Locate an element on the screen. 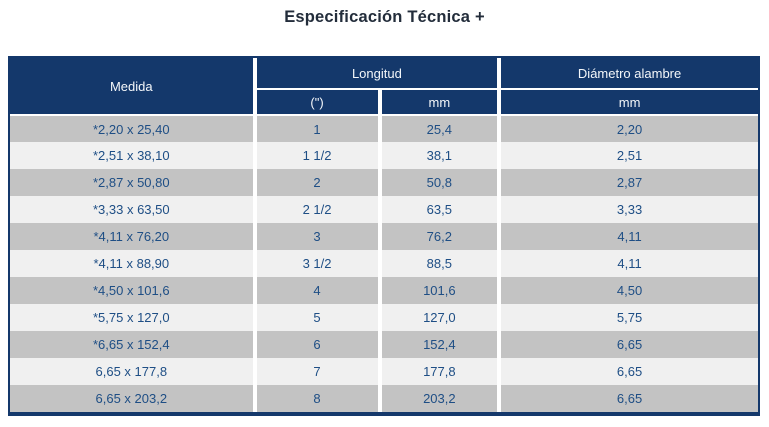 Image resolution: width=769 pixels, height=427 pixels. column-header-medida: Medida is located at coordinates (132, 87).